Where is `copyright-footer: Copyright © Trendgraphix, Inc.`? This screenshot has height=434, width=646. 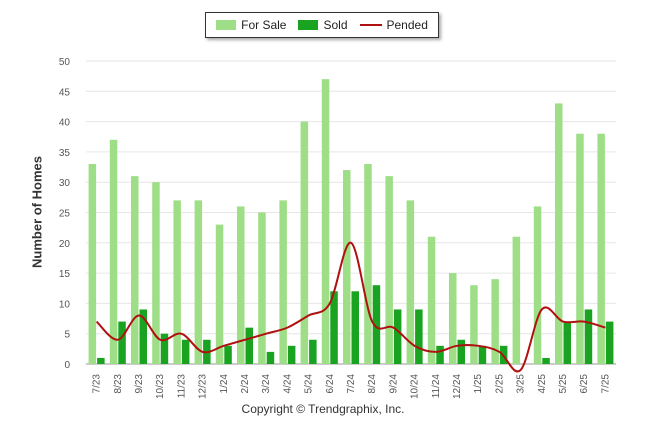
copyright-footer: Copyright © Trendgraphix, Inc. is located at coordinates (323, 409).